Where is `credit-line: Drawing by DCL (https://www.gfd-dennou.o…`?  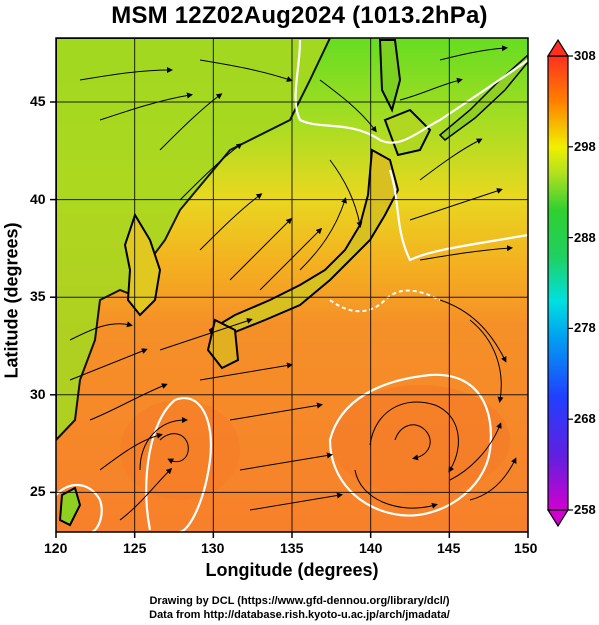 credit-line: Drawing by DCL (https://www.gfd-dennou.o… is located at coordinates (299, 601).